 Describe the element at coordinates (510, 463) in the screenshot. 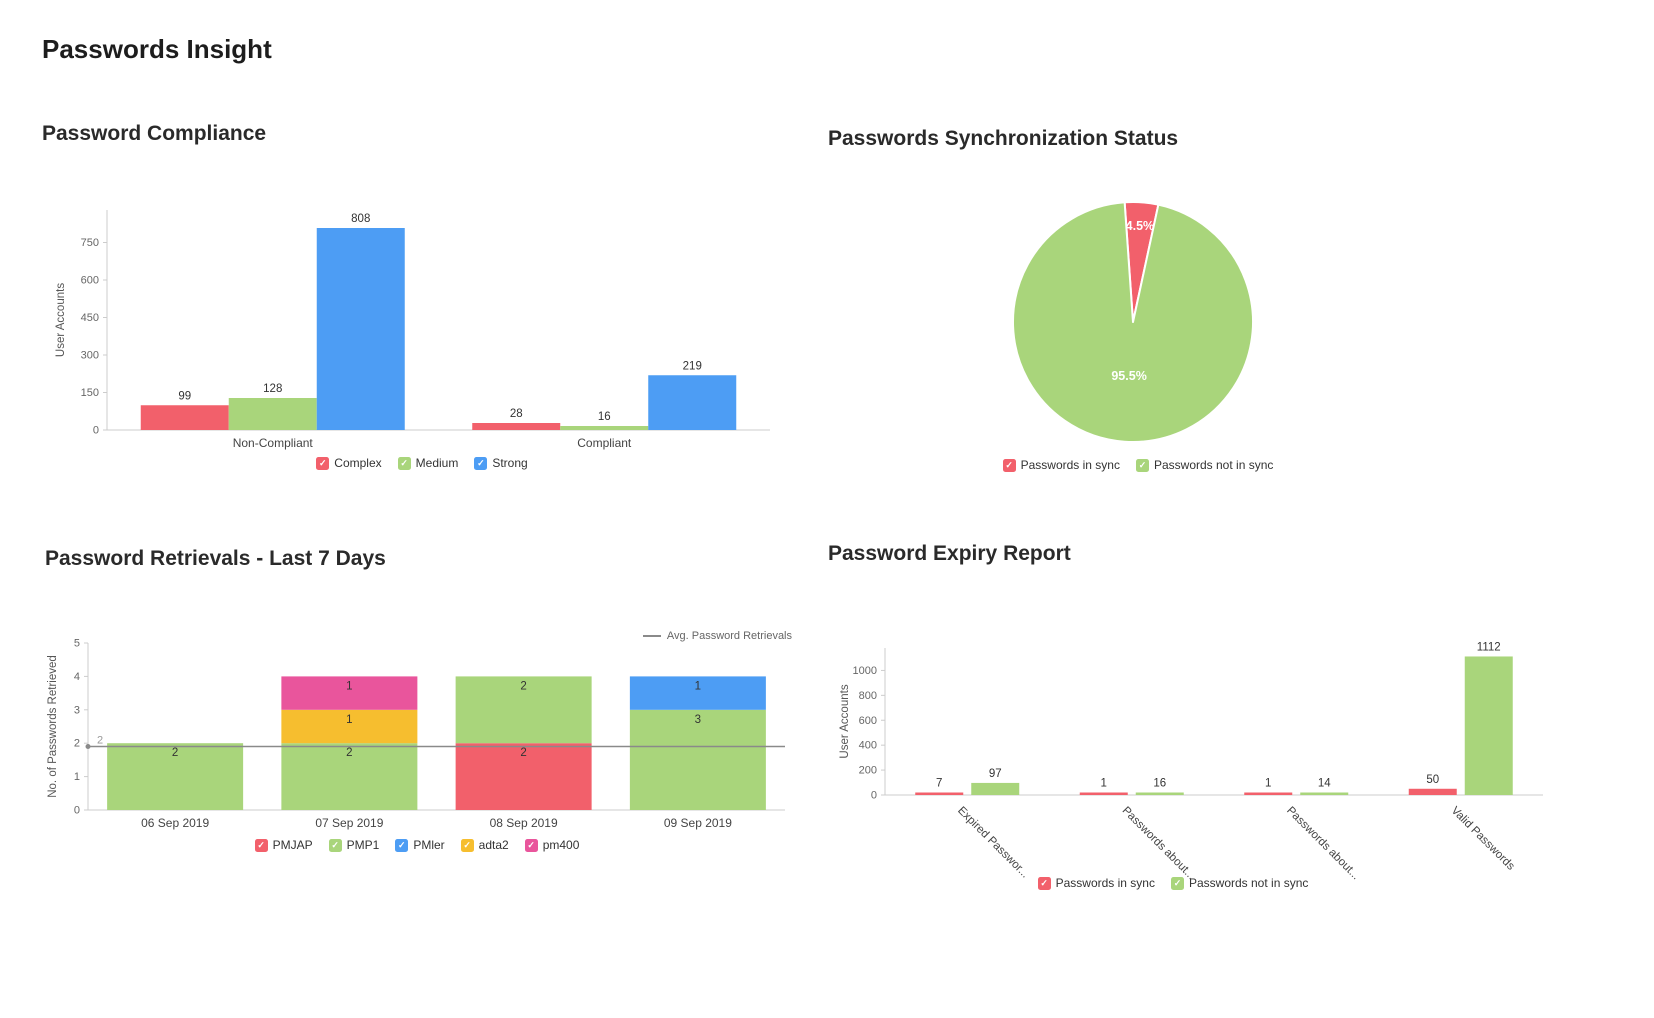

I see `legend-label: Strong` at that location.